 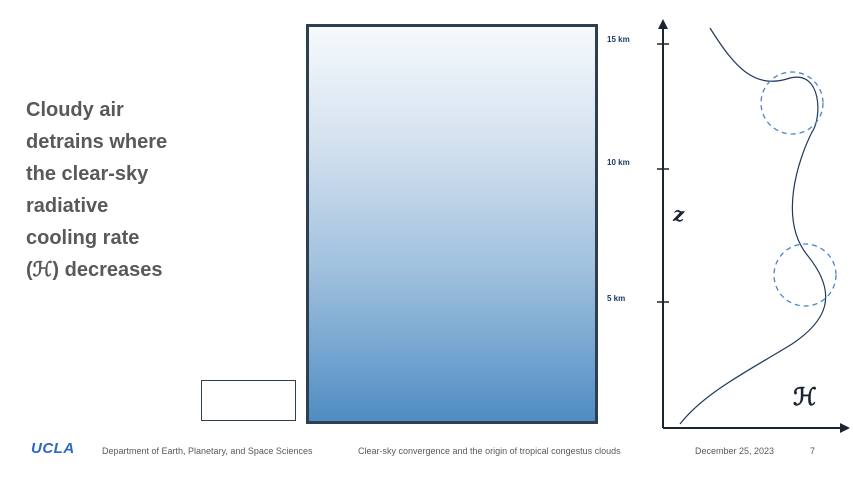 I want to click on heading-line-3: the clear-sky, so click(x=87, y=174).